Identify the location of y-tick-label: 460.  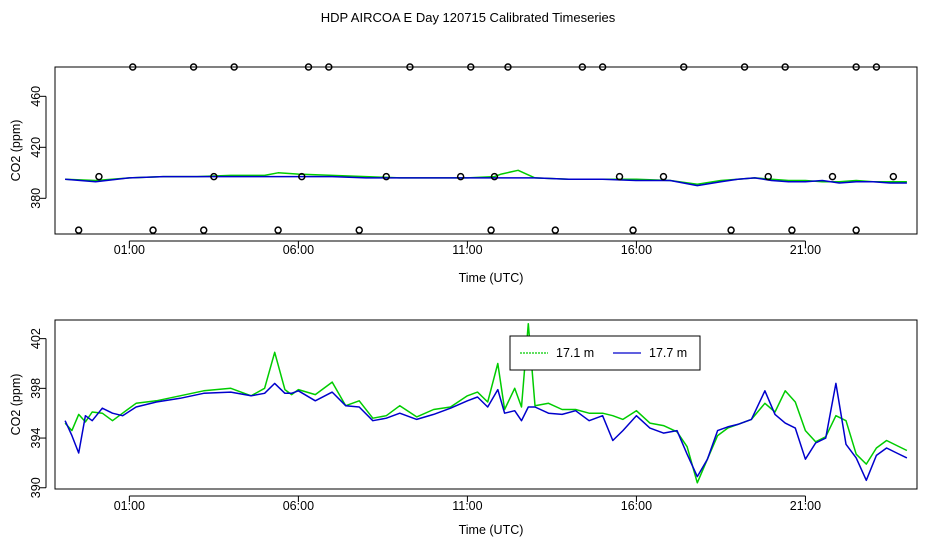
(36, 96).